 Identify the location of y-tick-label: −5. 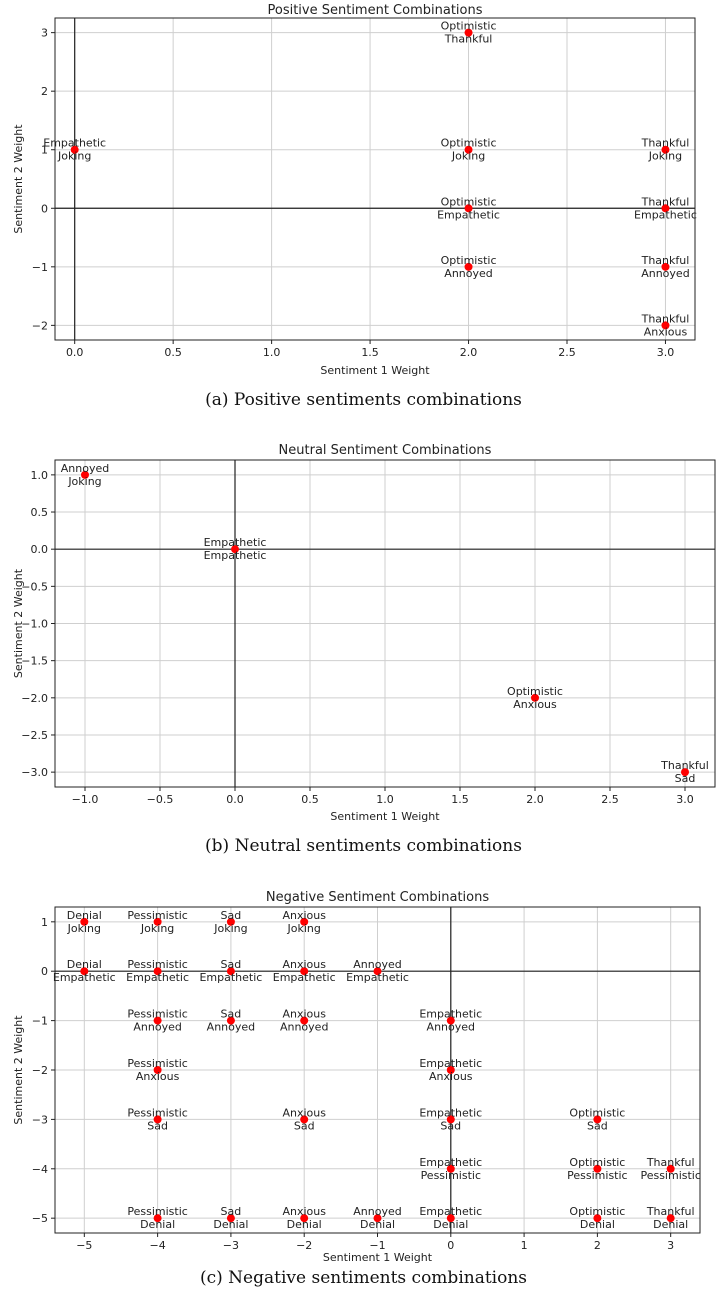
(40, 1218).